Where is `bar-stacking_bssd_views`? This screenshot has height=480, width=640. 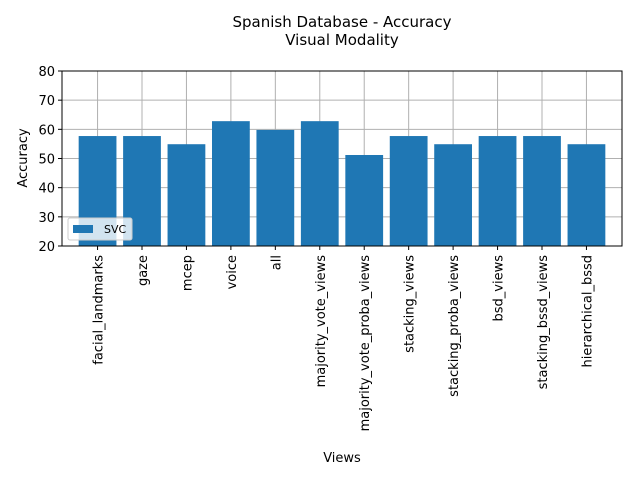 bar-stacking_bssd_views is located at coordinates (542, 191).